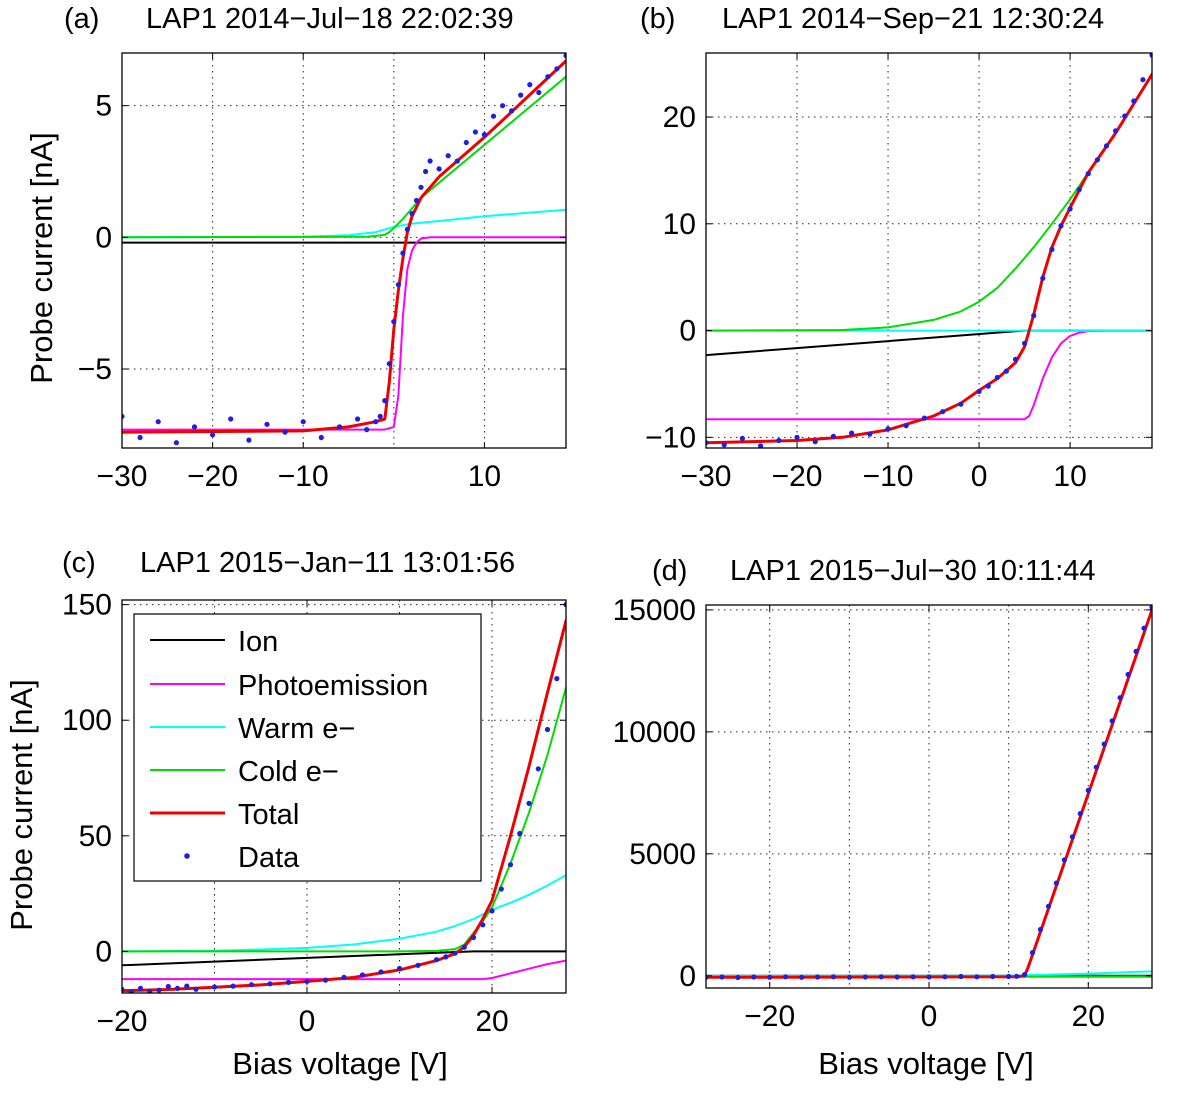  Describe the element at coordinates (925, 1063) in the screenshot. I see `panel-d-xlabel: Bias voltage [V]` at that location.